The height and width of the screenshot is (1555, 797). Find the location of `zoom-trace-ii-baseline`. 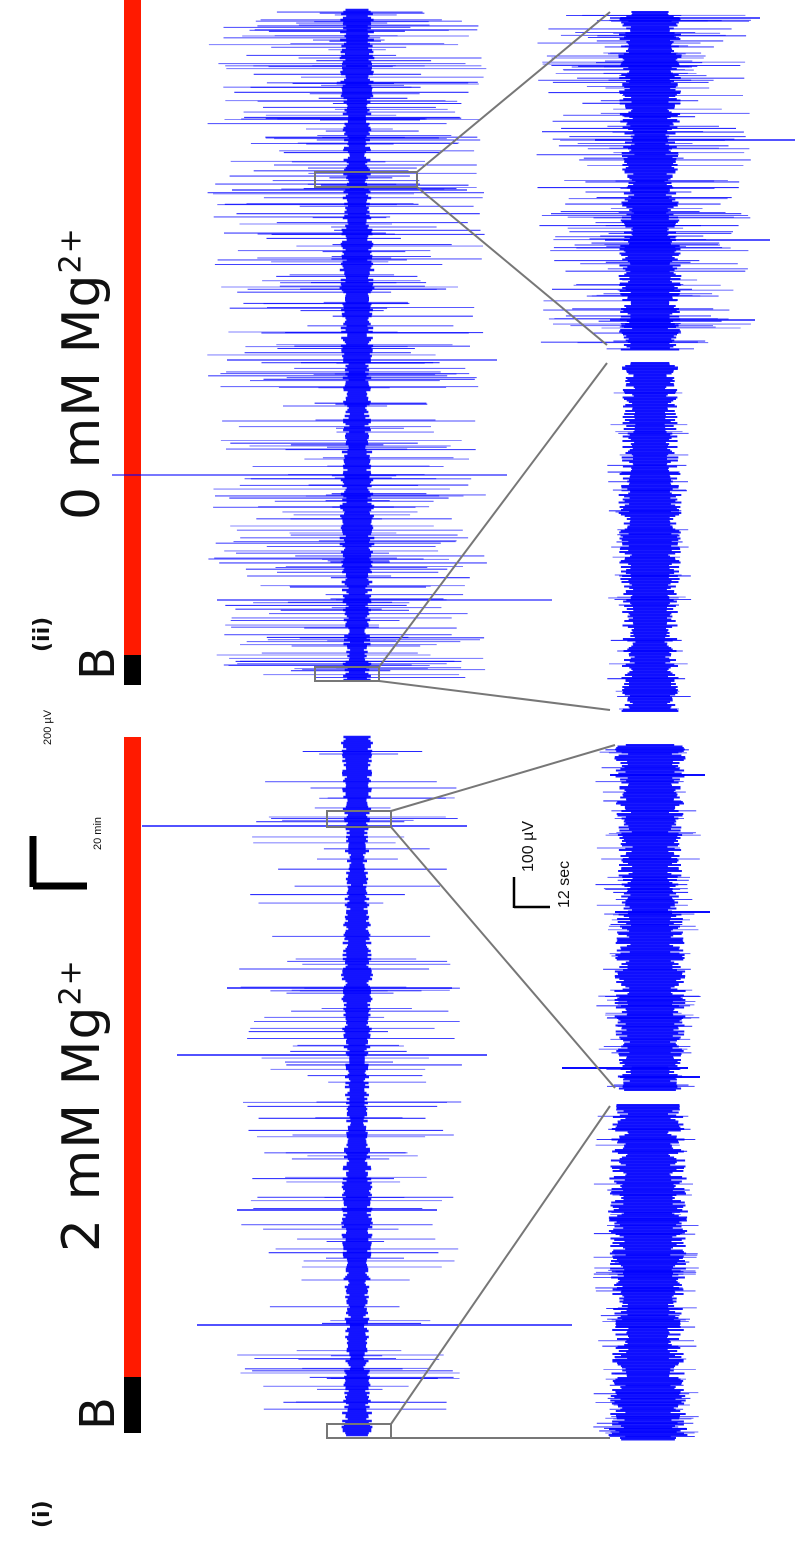

zoom-trace-ii-baseline is located at coordinates (649, 537).